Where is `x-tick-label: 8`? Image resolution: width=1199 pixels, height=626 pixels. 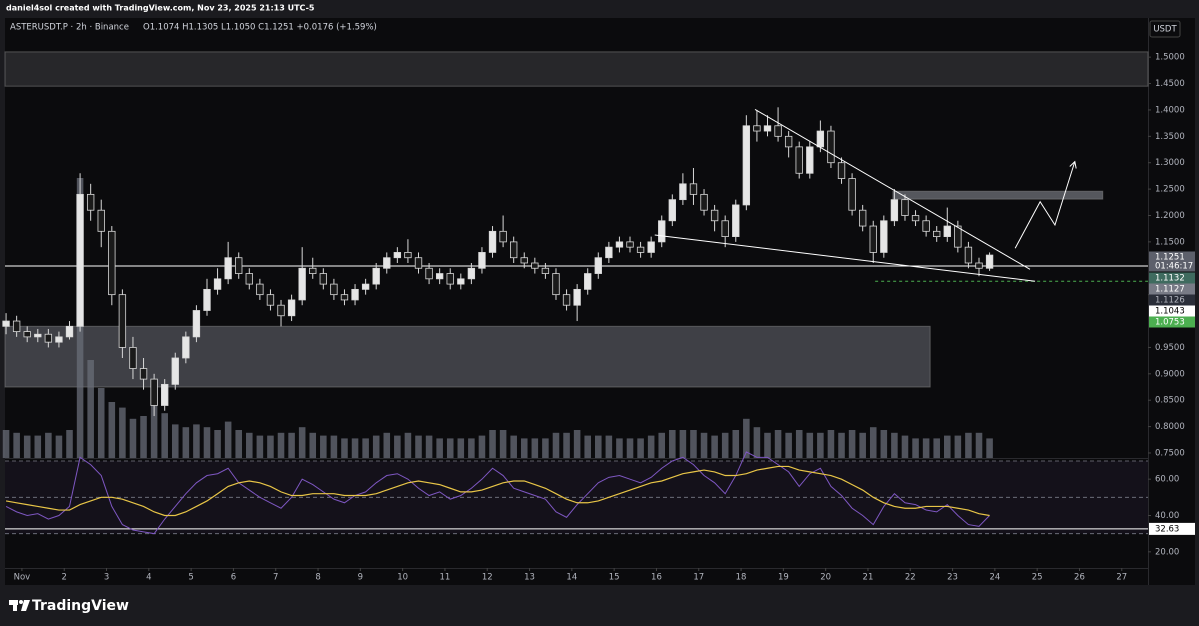
x-tick-label: 8 is located at coordinates (317, 578).